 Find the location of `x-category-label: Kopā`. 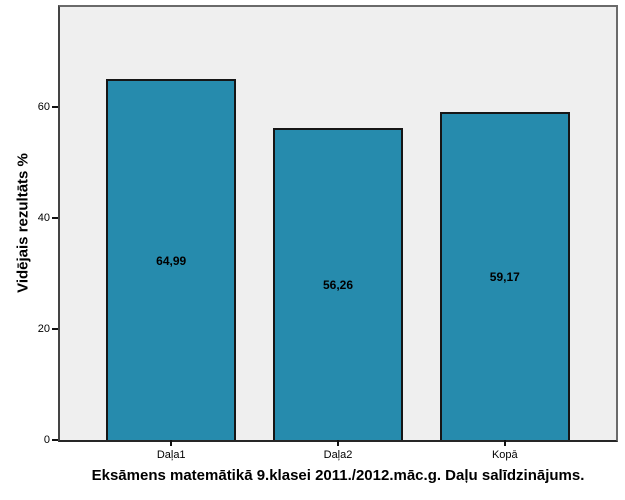

x-category-label: Kopā is located at coordinates (504, 455).